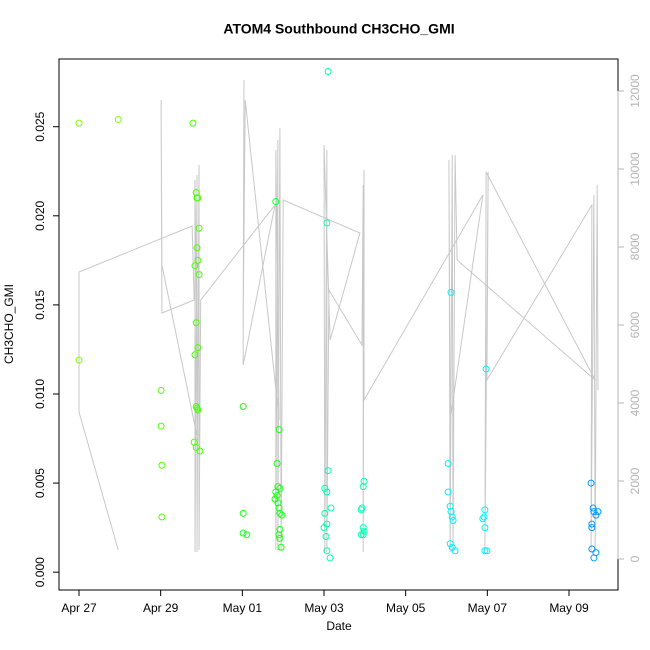 The image size is (650, 650). Describe the element at coordinates (40, 126) in the screenshot. I see `y-tick-label: 0.025` at that location.